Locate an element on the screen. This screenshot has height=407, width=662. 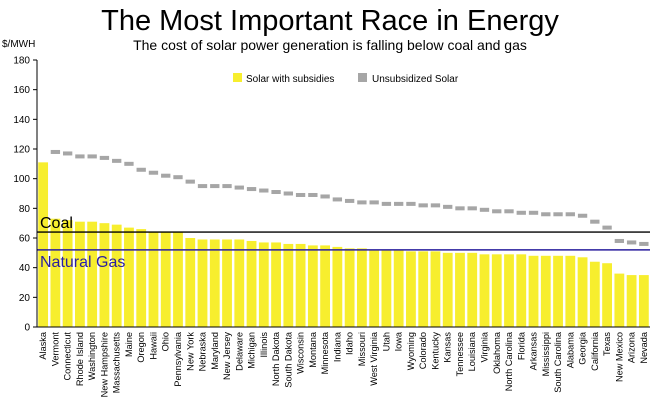
bar-louisiana is located at coordinates (472, 289).